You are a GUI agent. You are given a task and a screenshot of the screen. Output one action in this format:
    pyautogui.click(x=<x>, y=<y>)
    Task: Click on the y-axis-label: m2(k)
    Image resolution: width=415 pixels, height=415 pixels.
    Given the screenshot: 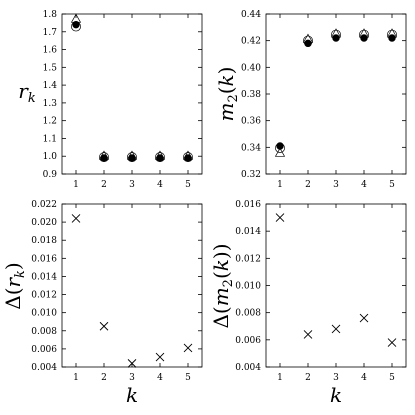 What is the action you would take?
    pyautogui.click(x=227, y=94)
    